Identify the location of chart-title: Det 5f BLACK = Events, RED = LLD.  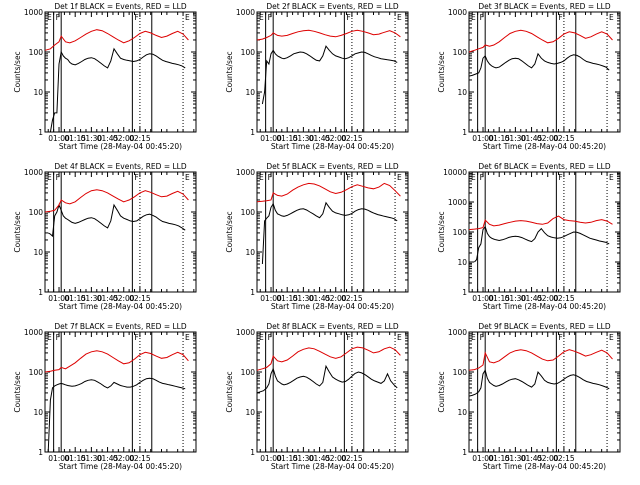
(332, 166).